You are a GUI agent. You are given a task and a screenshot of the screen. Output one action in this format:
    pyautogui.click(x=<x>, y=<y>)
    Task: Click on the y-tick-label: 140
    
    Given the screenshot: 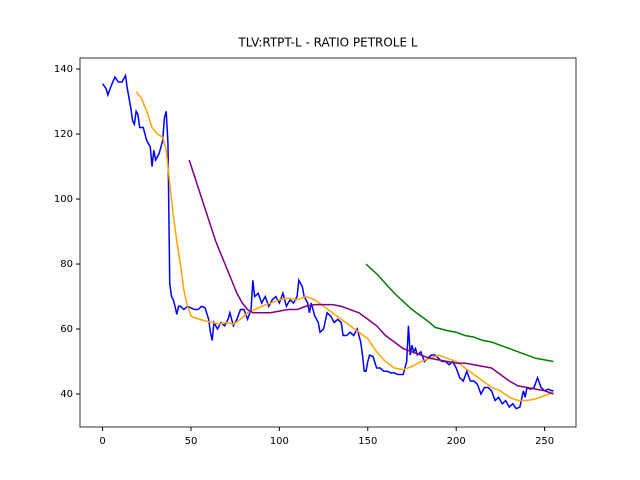 What is the action you would take?
    pyautogui.click(x=63, y=69)
    